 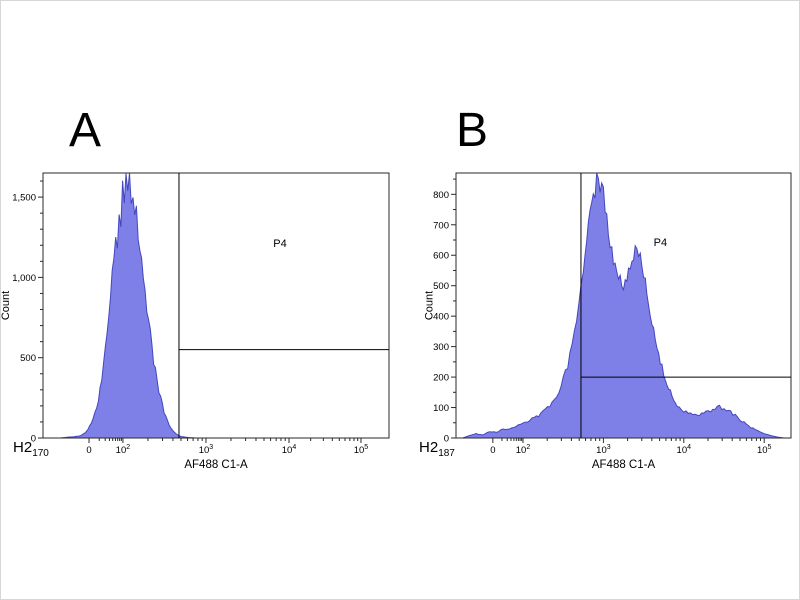 I want to click on panel-a-sample-label: H2170, so click(x=31, y=449).